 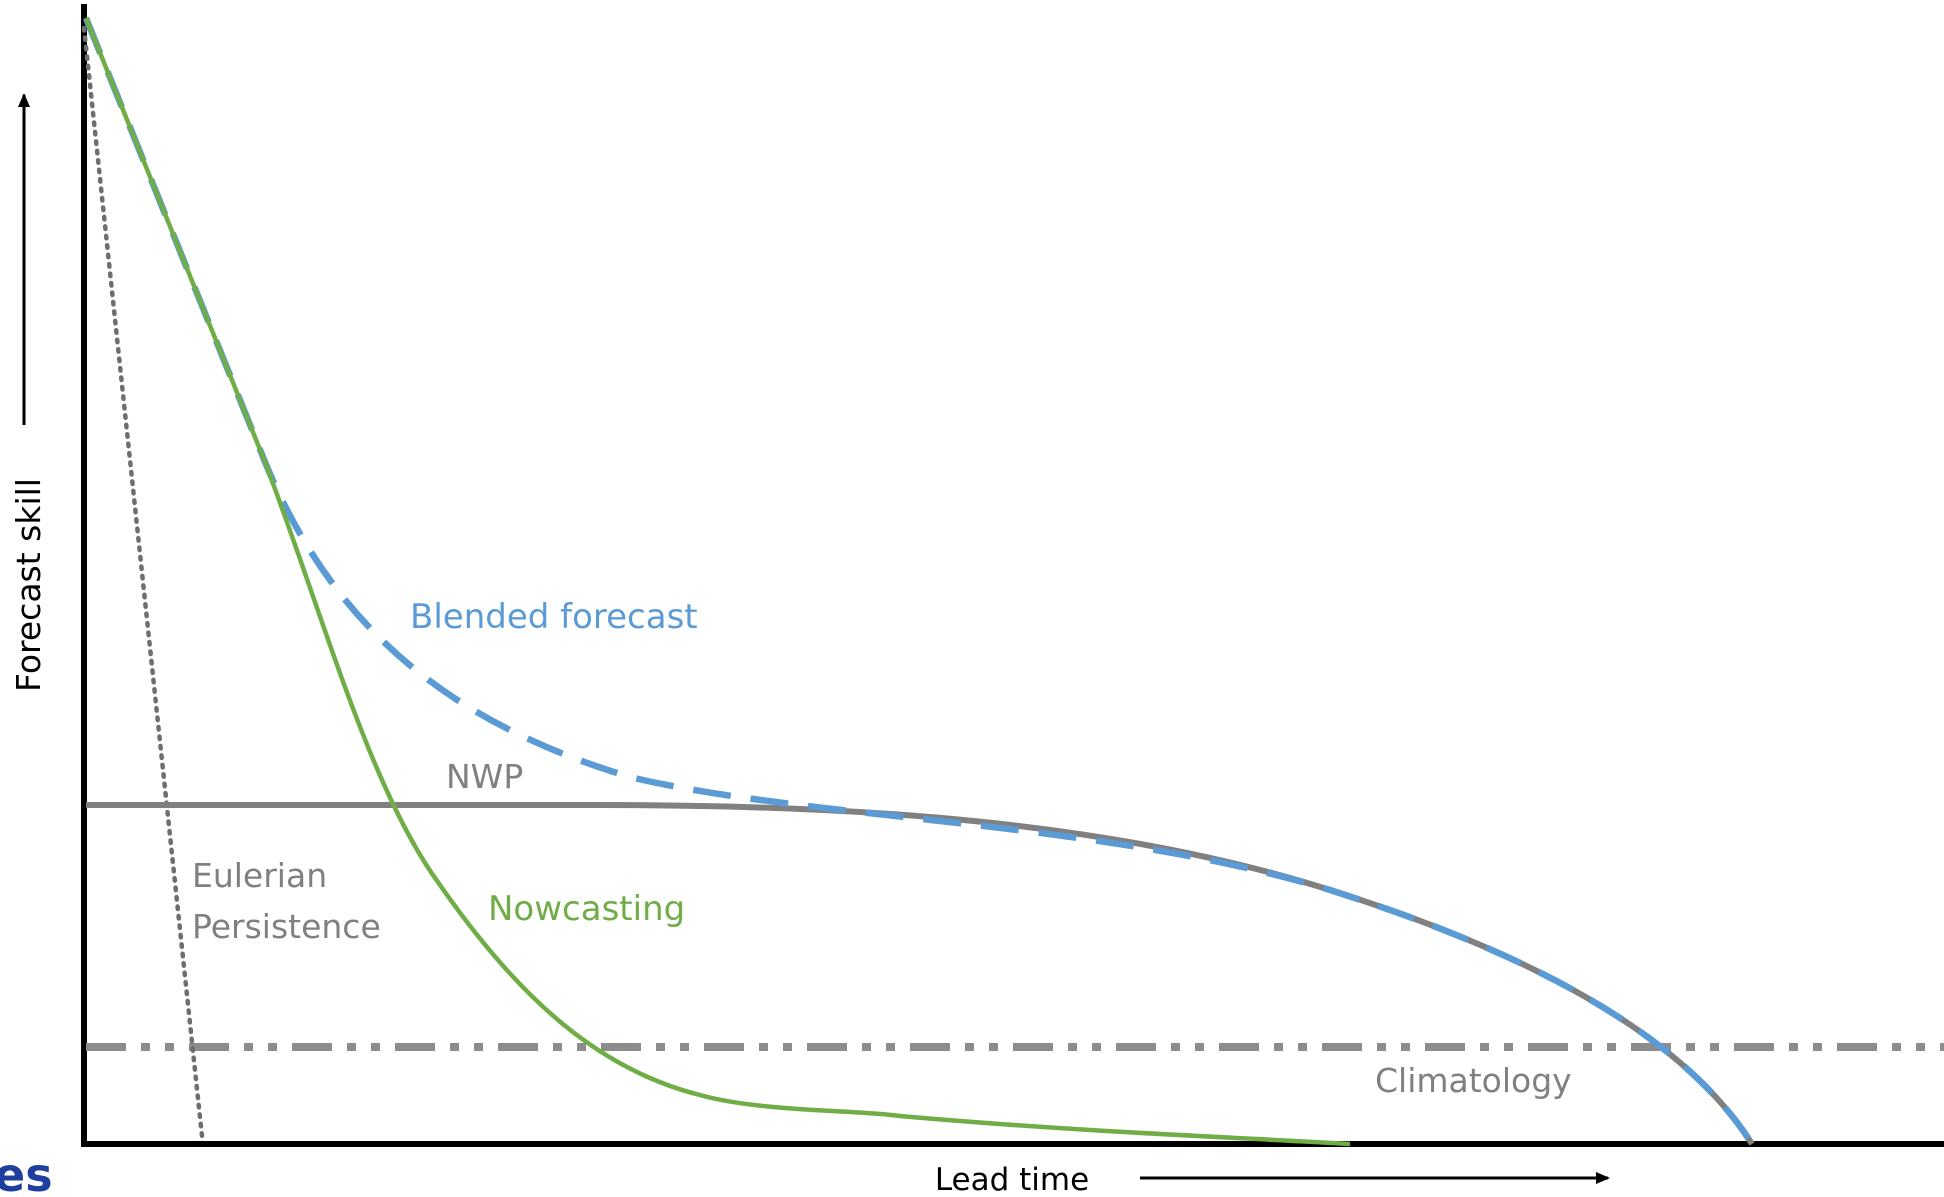 I want to click on x-axis-label: Lead time, so click(x=1012, y=1179).